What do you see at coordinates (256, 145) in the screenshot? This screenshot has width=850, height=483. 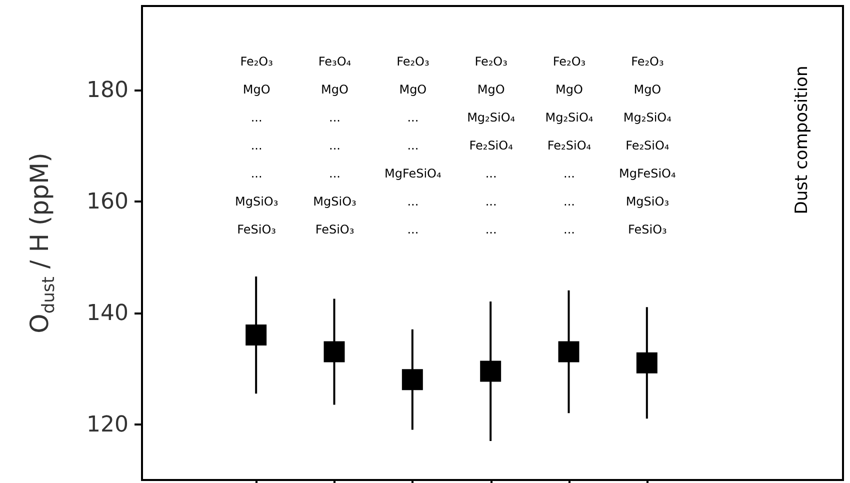 I see `x-tick-label: Fe₂O₃ MgO ... ... ... MgSiO₃ FeSiO₃` at bounding box center [256, 145].